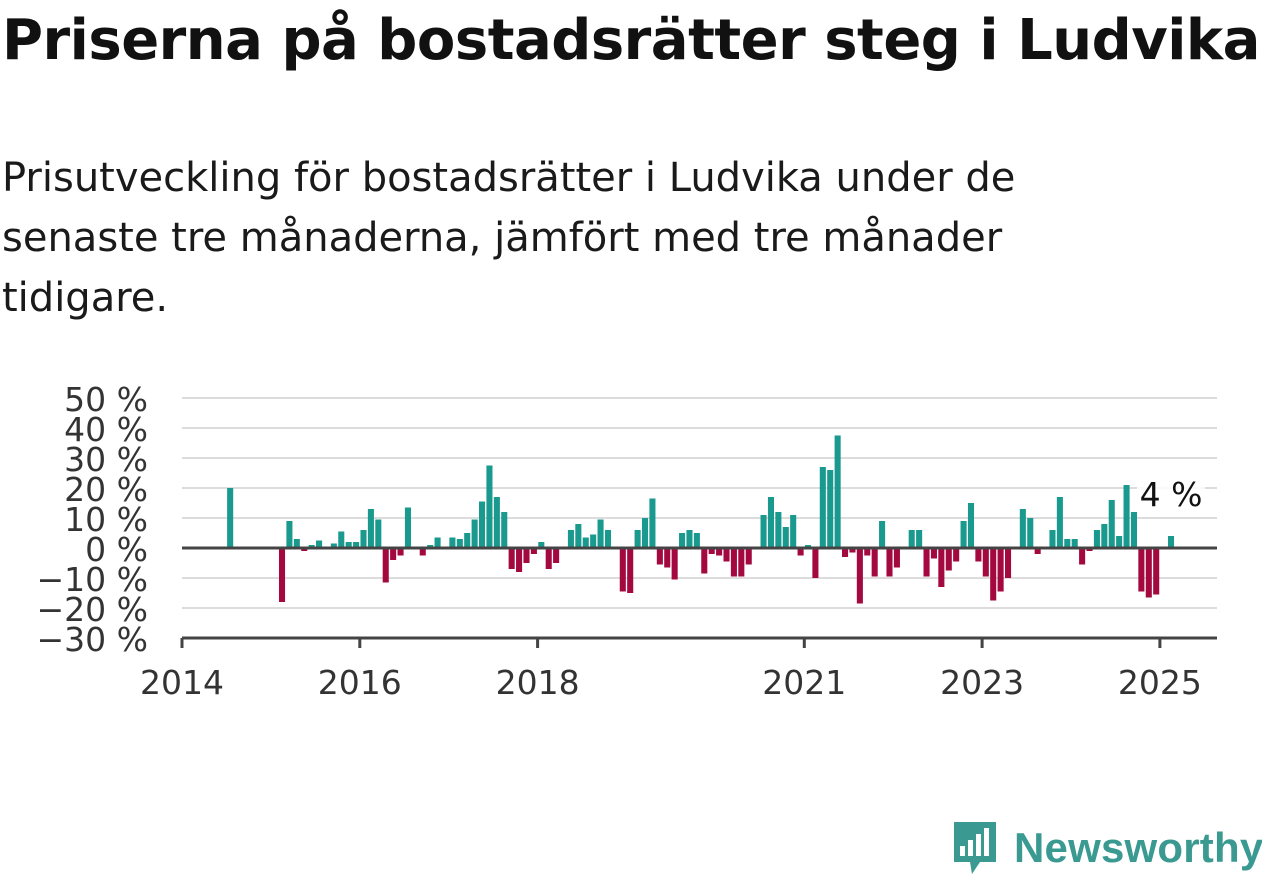  I want to click on last-value-annotation: 4 %, so click(1171, 494).